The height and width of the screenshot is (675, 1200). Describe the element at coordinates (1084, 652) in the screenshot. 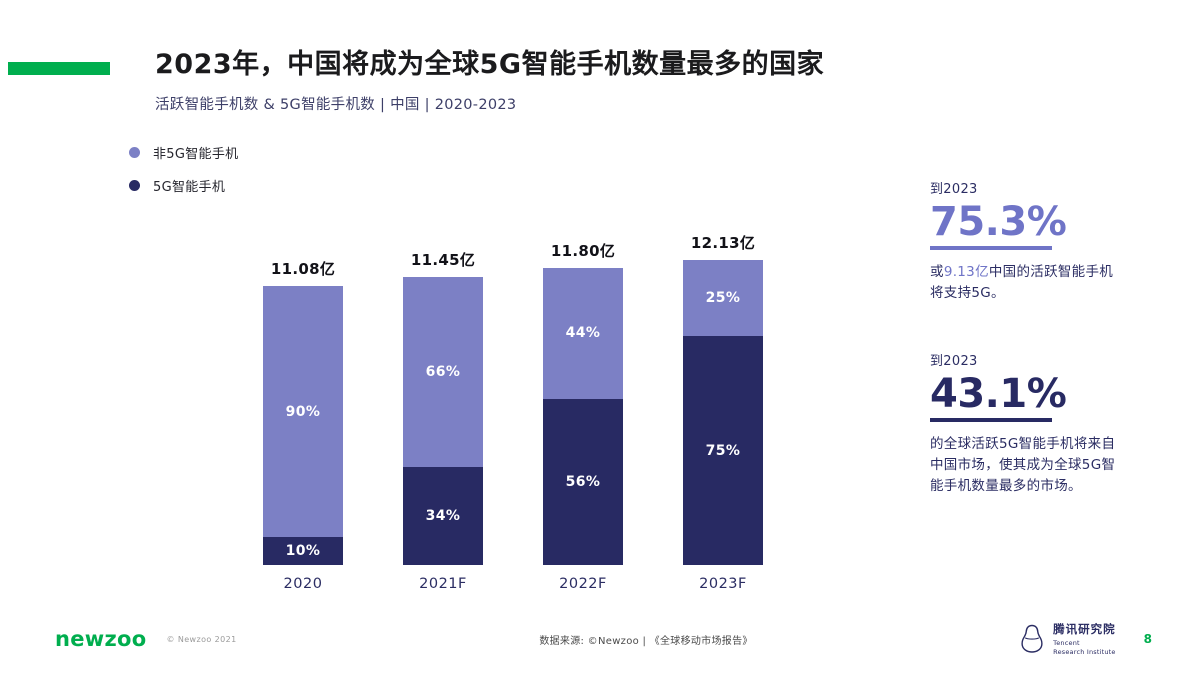

I see `tencent-research-en-line2: Research Institute` at that location.